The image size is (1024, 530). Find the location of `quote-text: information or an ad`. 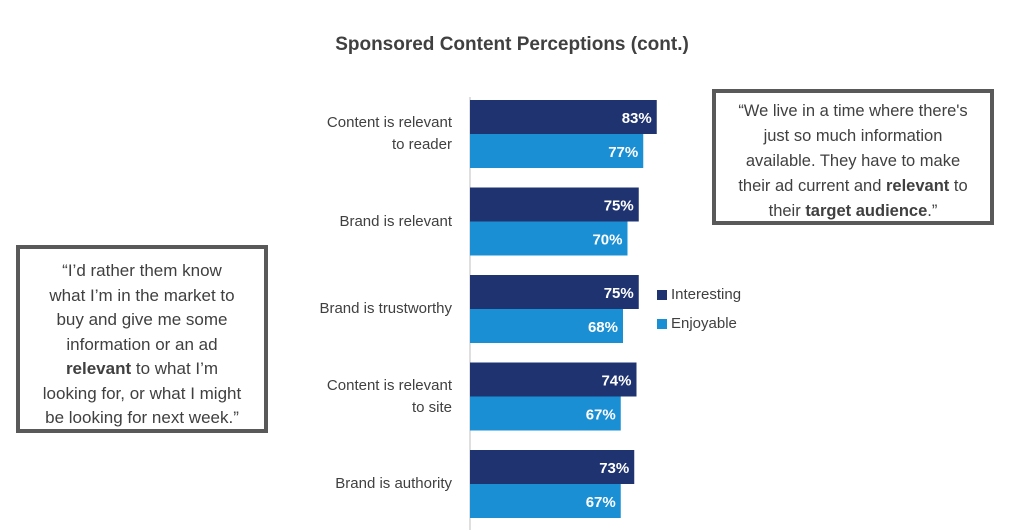

quote-text: information or an ad is located at coordinates (142, 344).